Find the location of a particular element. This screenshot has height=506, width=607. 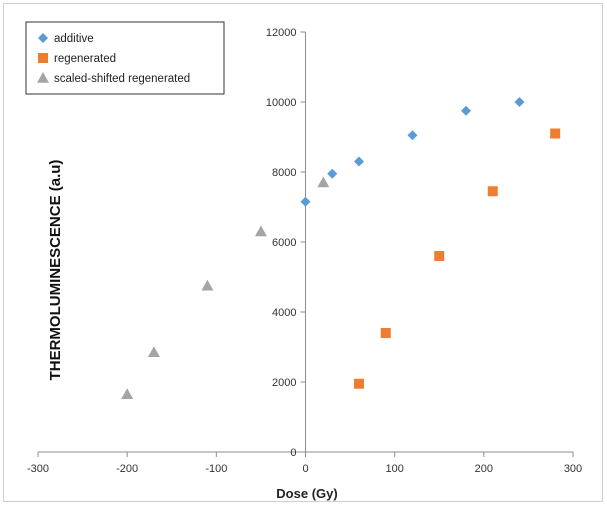

y-axis-label: THERMOLUMINESCENCE (a.u) is located at coordinates (55, 270).